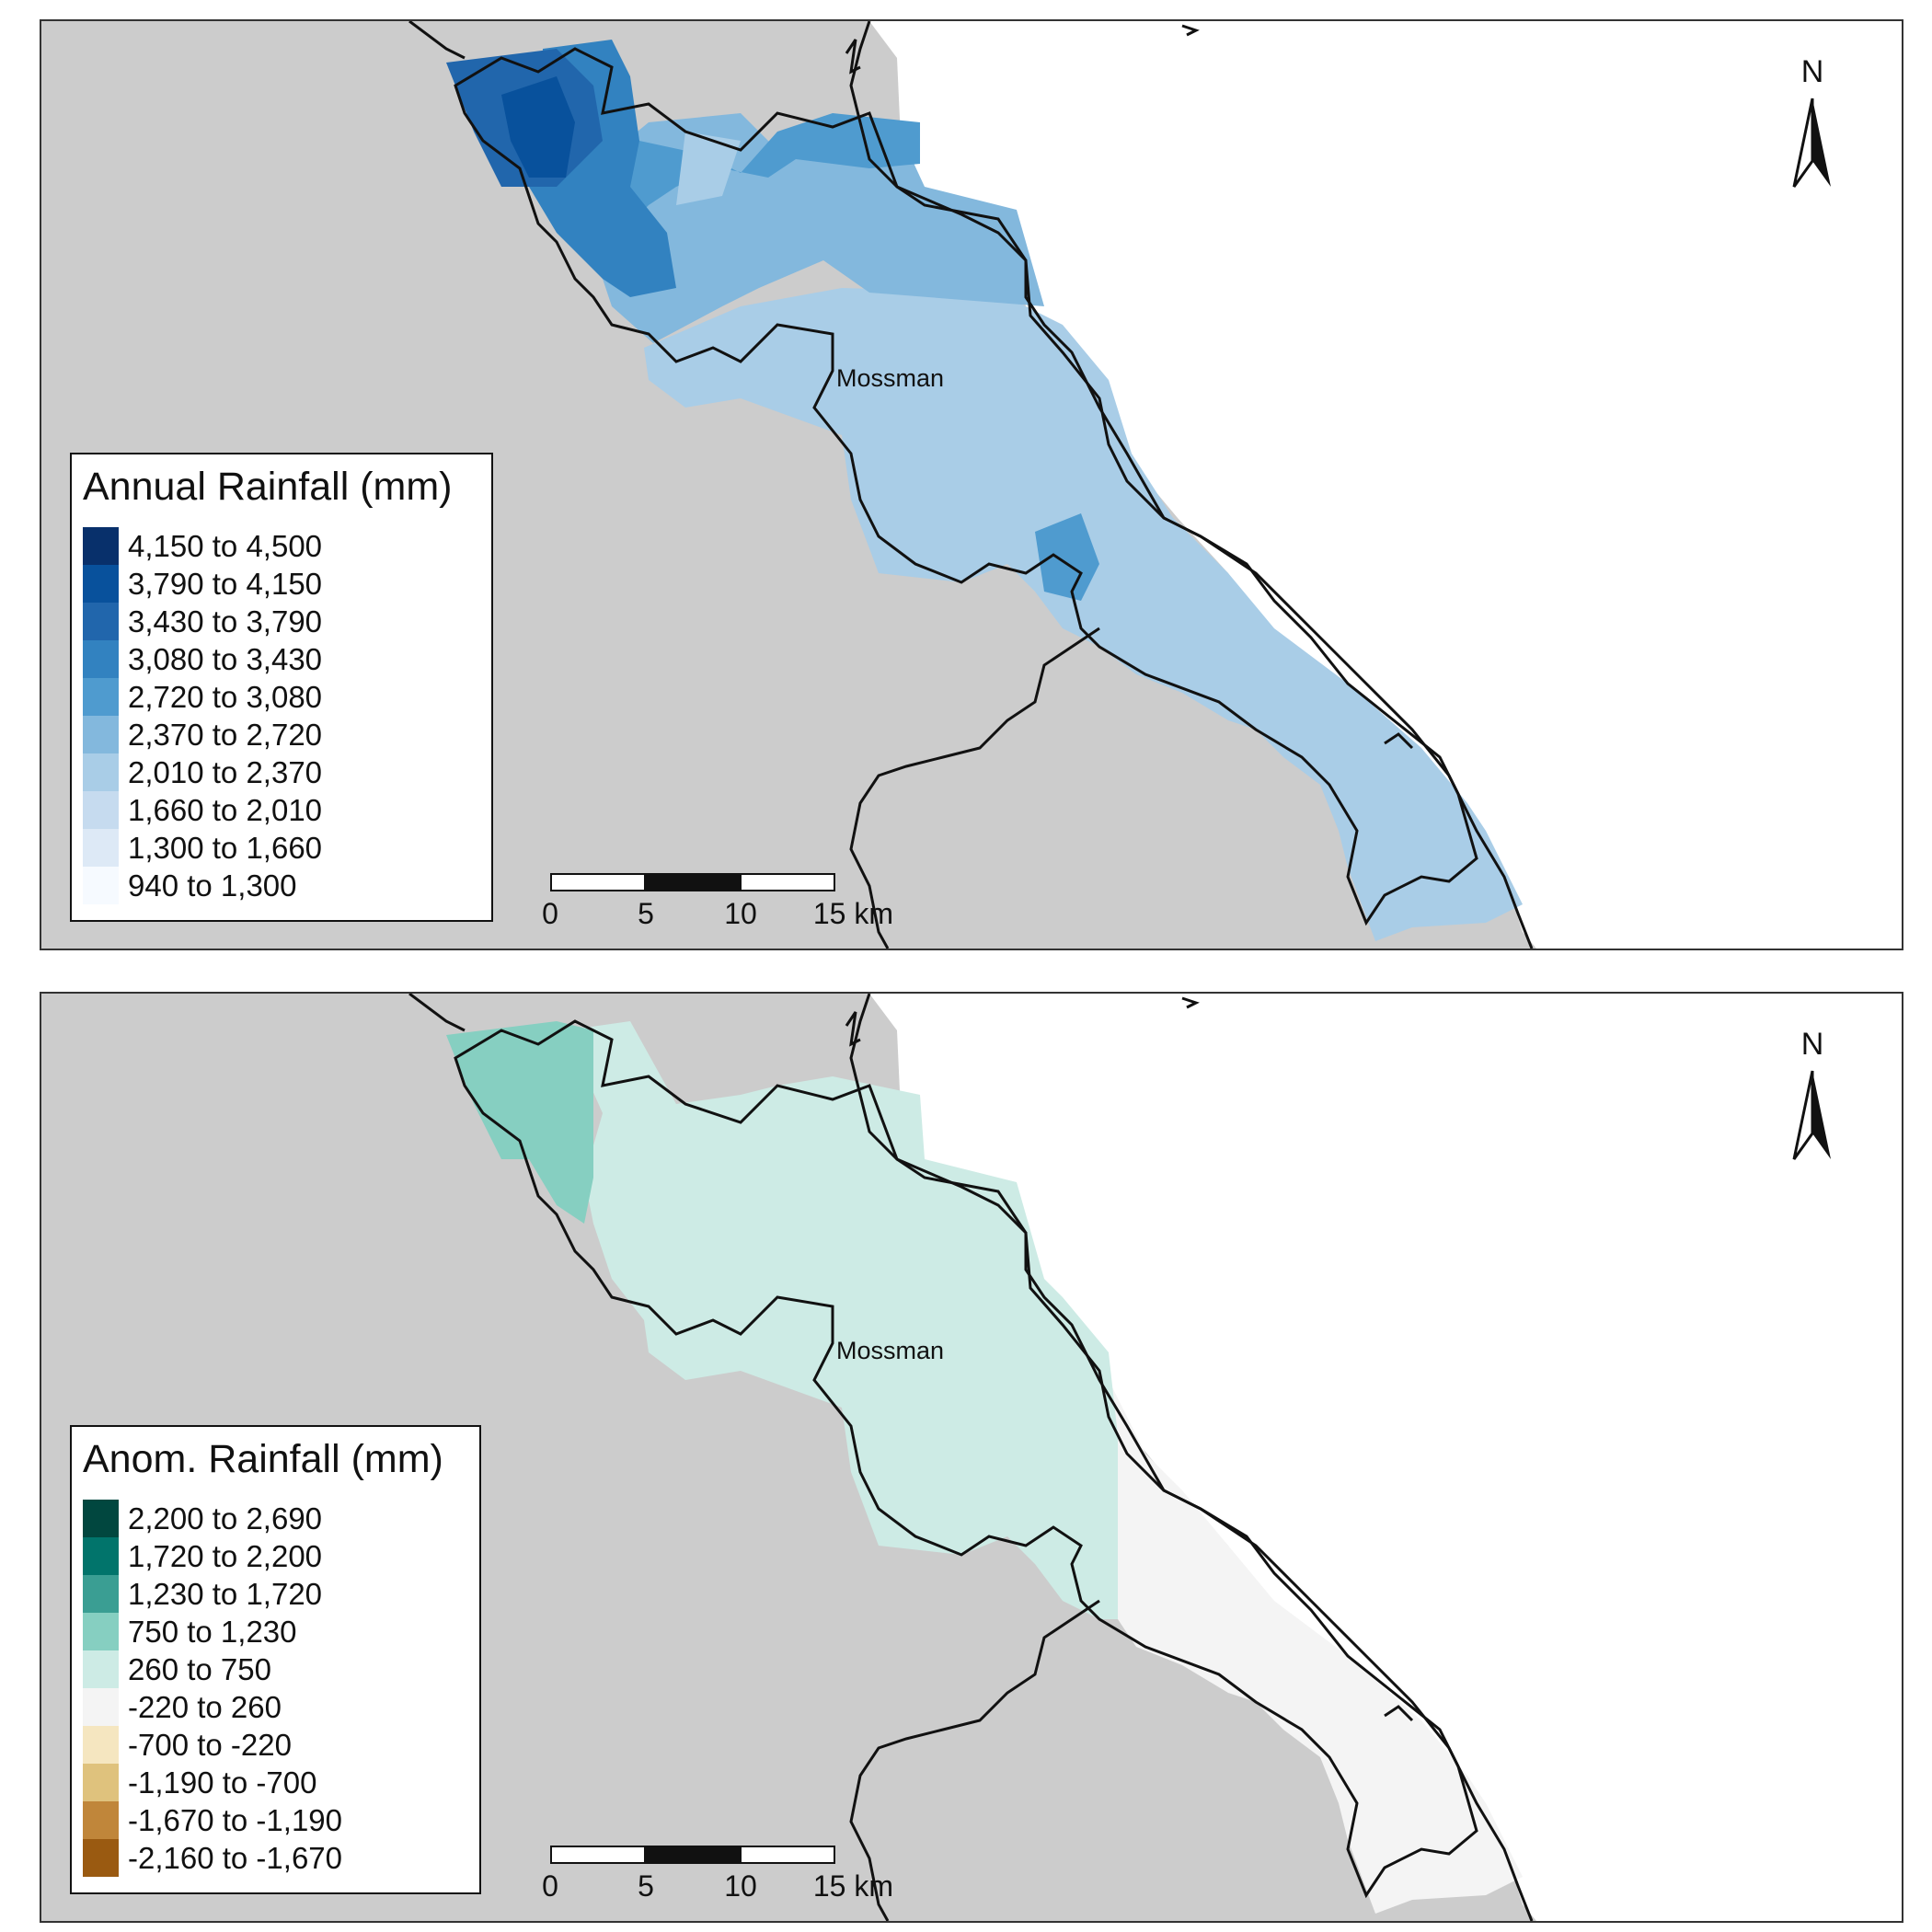  I want to click on legend-label: -700 to -220, so click(210, 1744).